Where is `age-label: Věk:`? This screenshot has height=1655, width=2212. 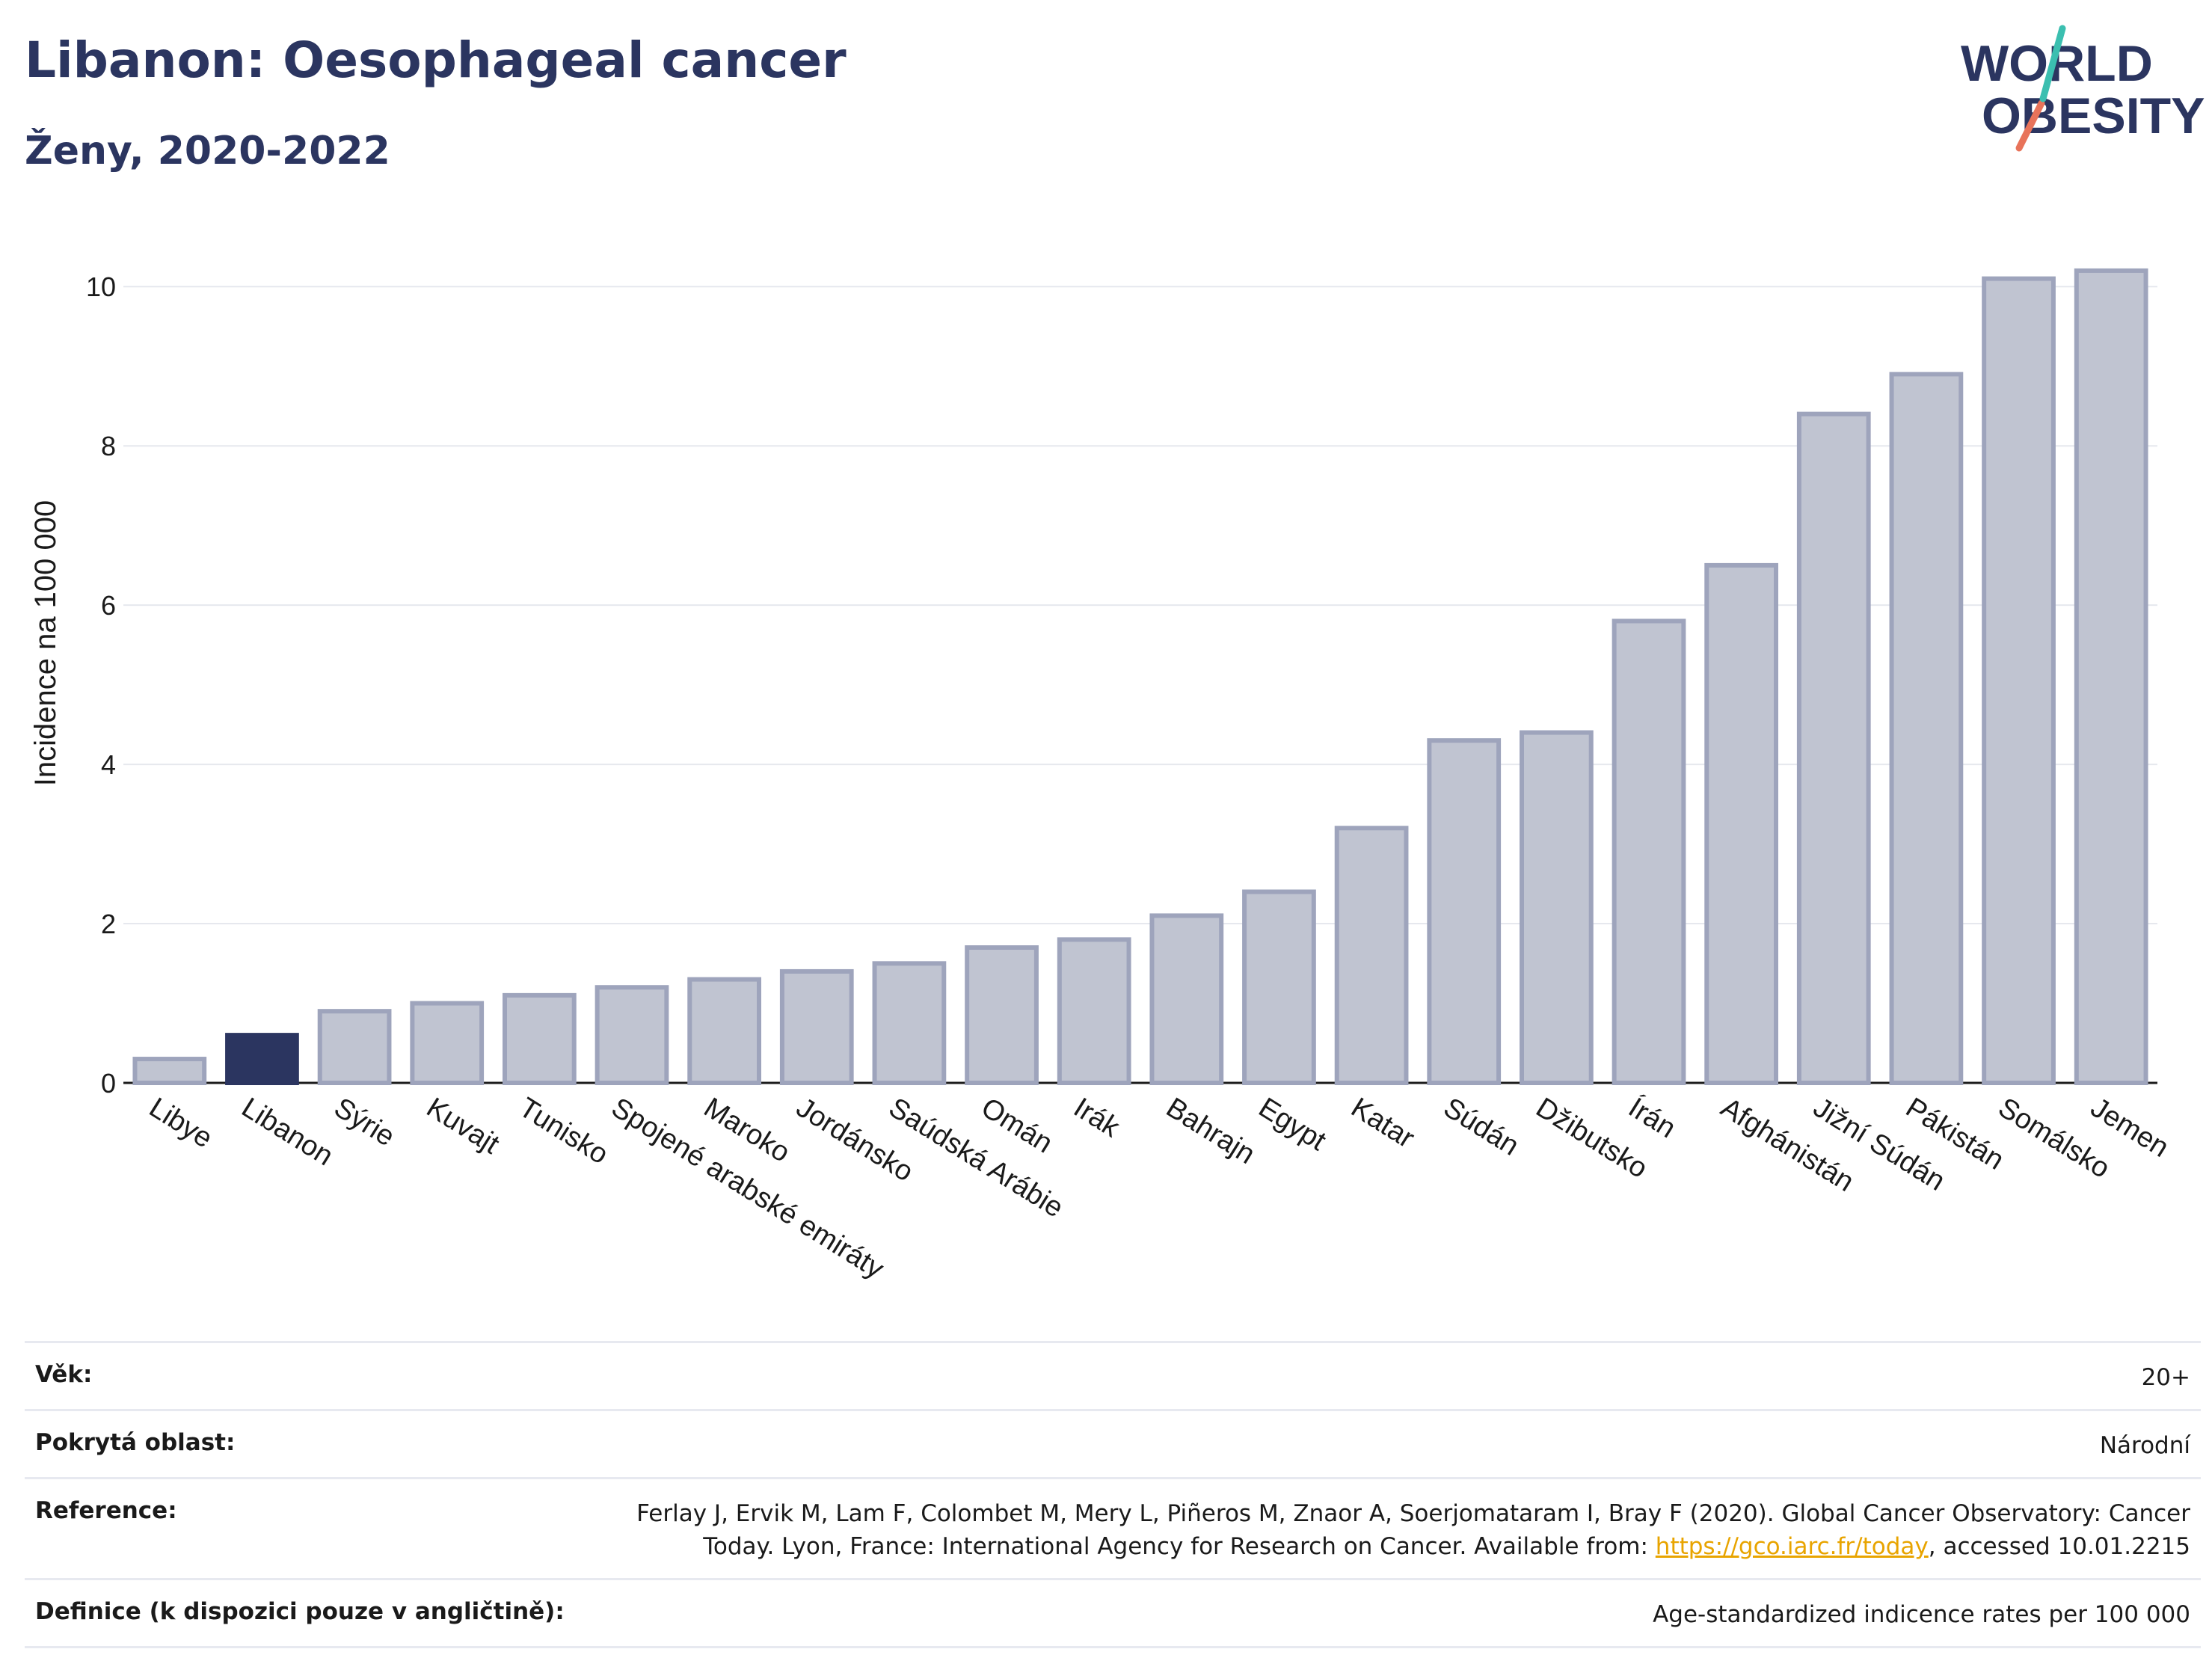 age-label: Věk: is located at coordinates (64, 1374).